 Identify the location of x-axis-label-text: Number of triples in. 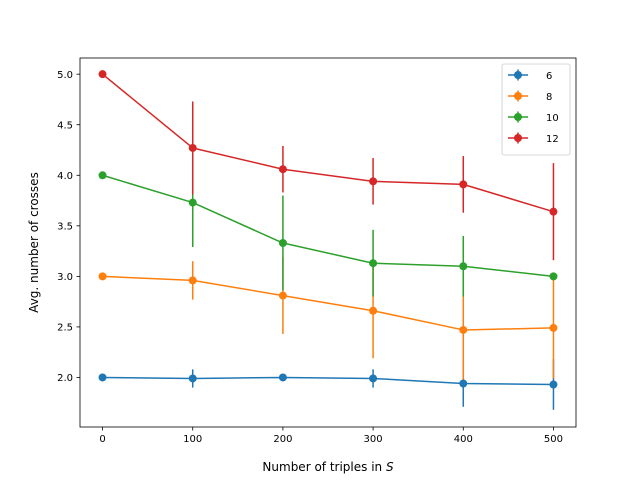
(324, 467).